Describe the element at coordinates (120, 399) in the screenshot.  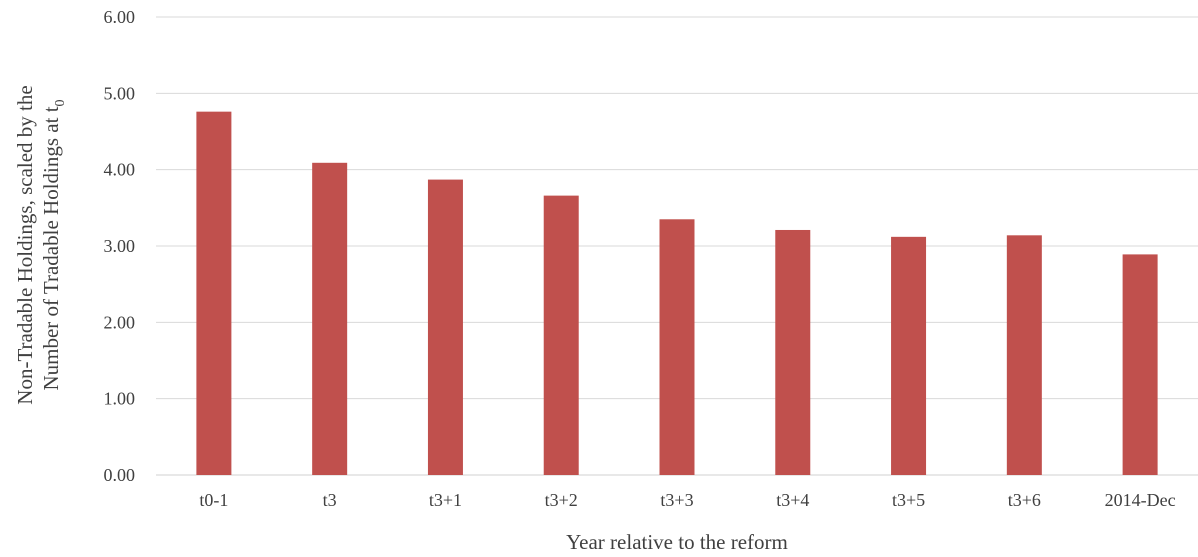
I see `y-tick-label: 1.00` at that location.